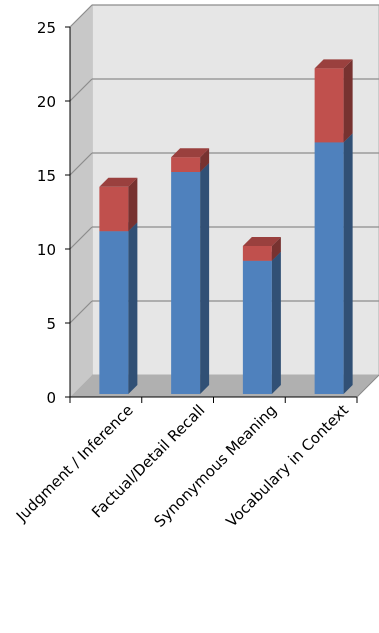  Describe the element at coordinates (51, 398) in the screenshot. I see `y-tick-label: 0` at that location.